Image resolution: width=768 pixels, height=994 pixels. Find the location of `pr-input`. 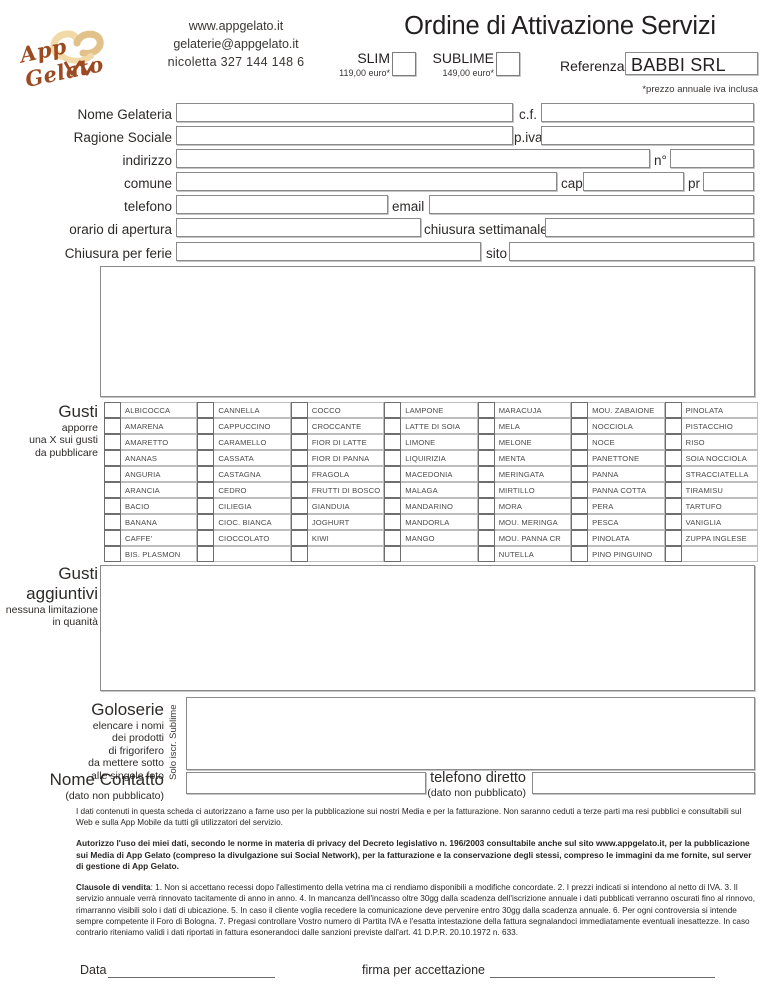

pr-input is located at coordinates (728, 181).